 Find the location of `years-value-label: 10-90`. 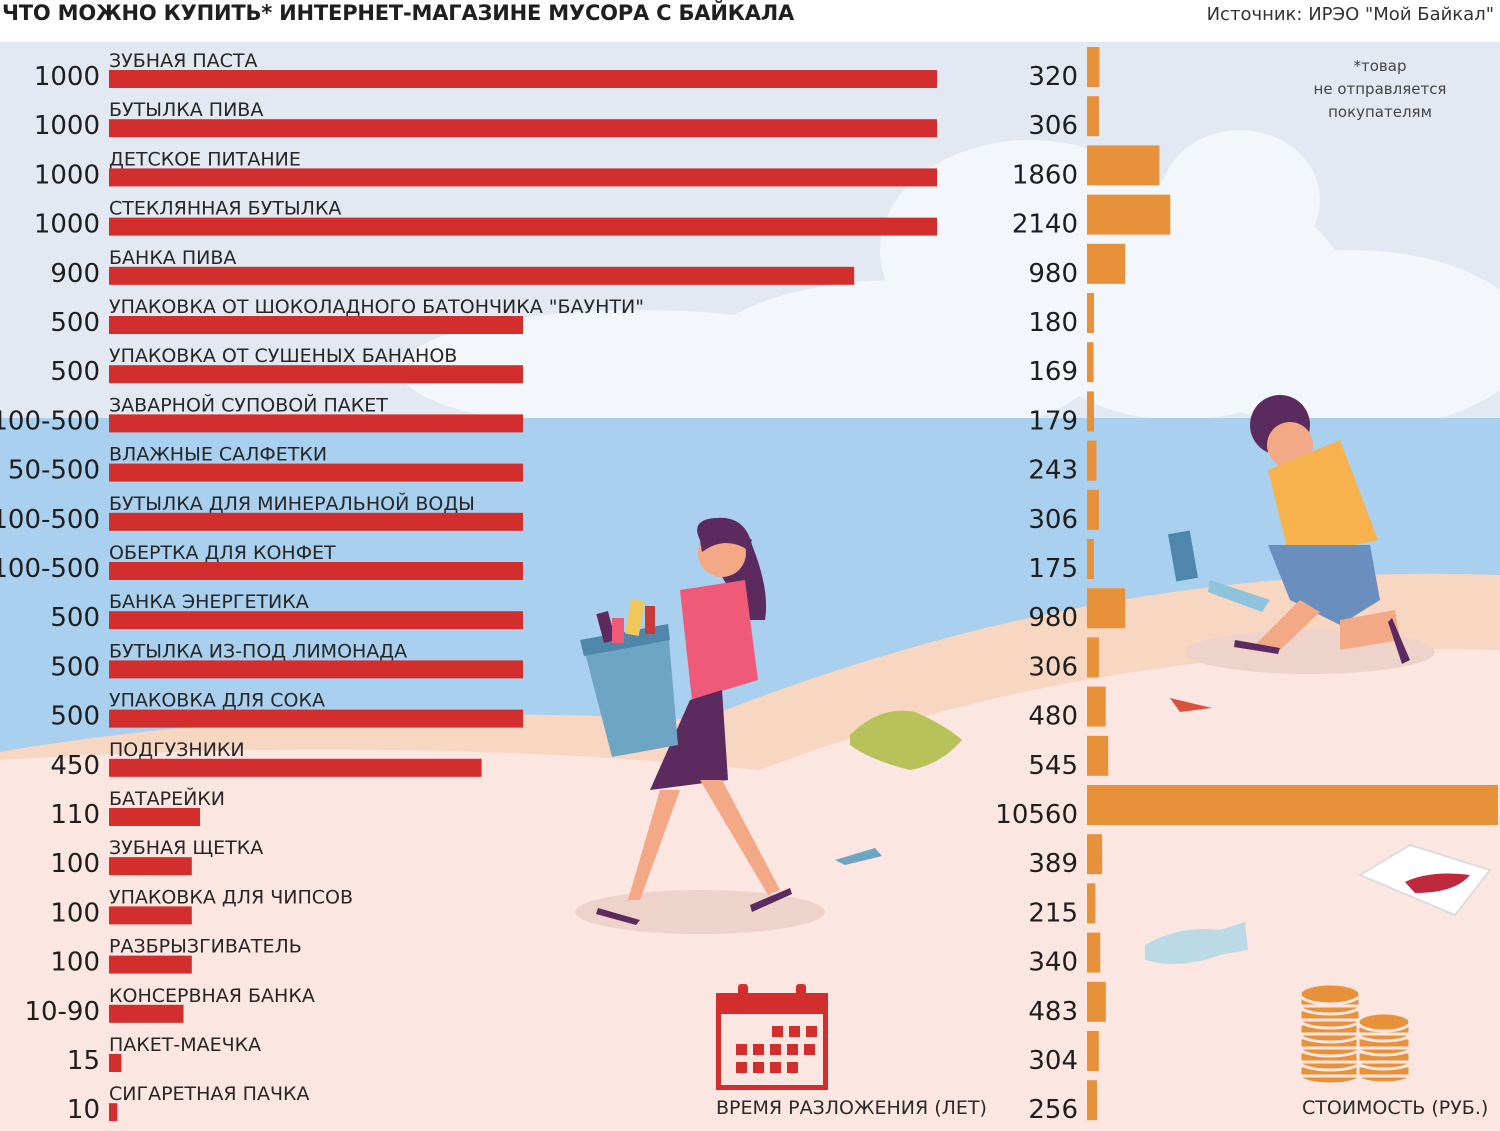

years-value-label: 10-90 is located at coordinates (62, 1012).